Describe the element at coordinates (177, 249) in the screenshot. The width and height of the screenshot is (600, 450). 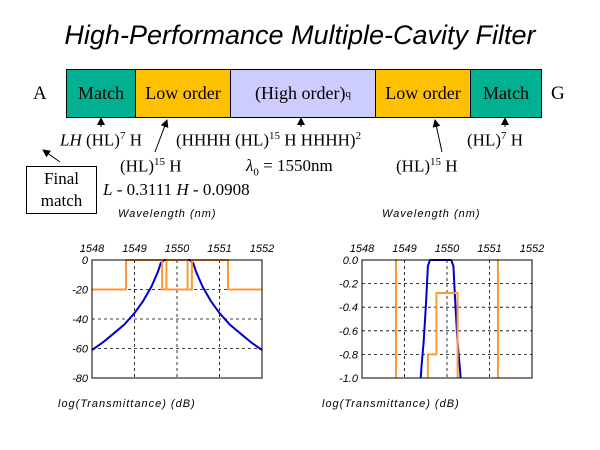
I see `chart1-x-tick-label: 1550` at that location.